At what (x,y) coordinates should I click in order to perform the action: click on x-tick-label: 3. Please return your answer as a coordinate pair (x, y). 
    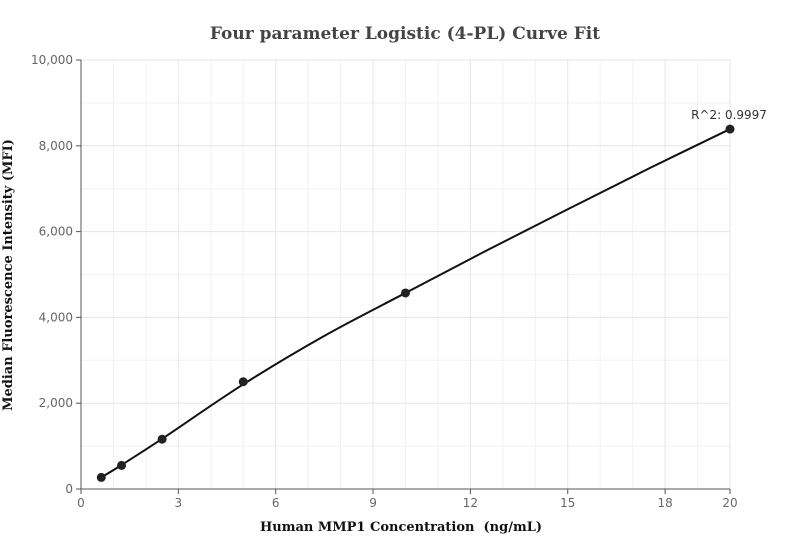
    Looking at the image, I should click on (179, 503).